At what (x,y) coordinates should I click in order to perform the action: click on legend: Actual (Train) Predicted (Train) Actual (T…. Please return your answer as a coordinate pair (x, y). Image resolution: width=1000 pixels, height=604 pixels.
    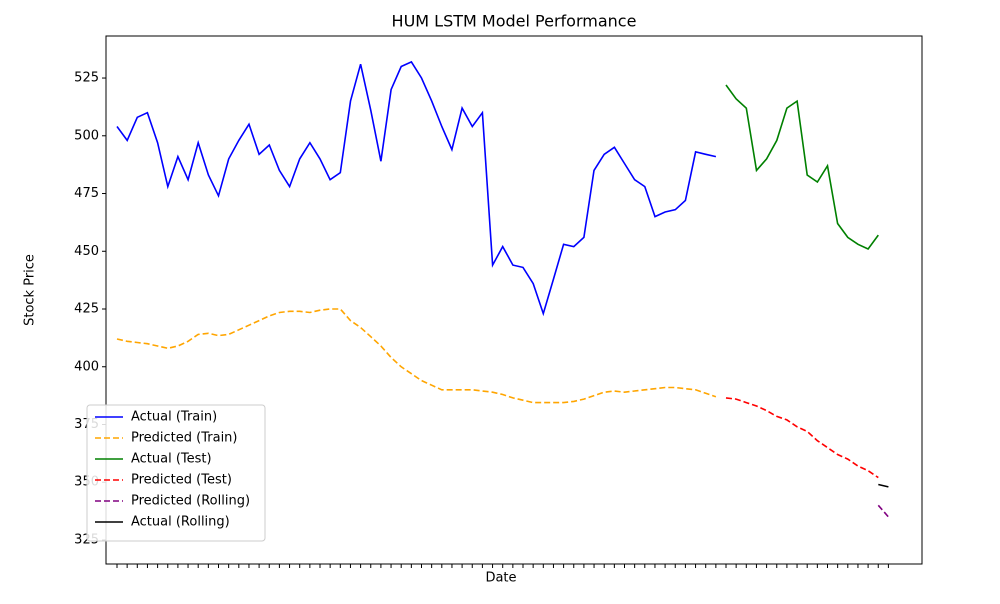
    Looking at the image, I should click on (176, 473).